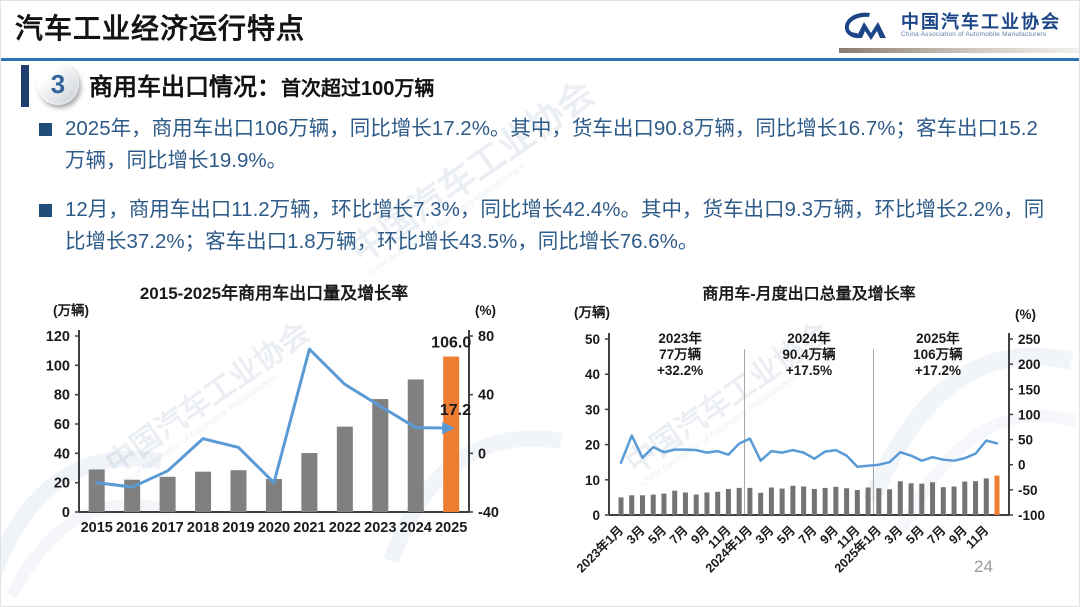 This screenshot has height=607, width=1080. Describe the element at coordinates (203, 528) in the screenshot. I see `chart-left-x-tick: 2018` at that location.